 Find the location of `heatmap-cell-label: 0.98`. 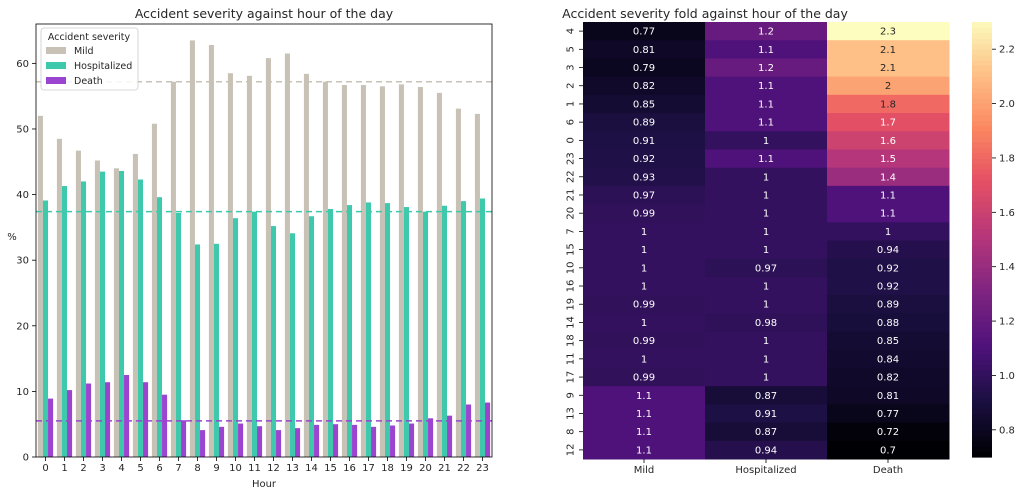

heatmap-cell-label: 0.98 is located at coordinates (766, 323).